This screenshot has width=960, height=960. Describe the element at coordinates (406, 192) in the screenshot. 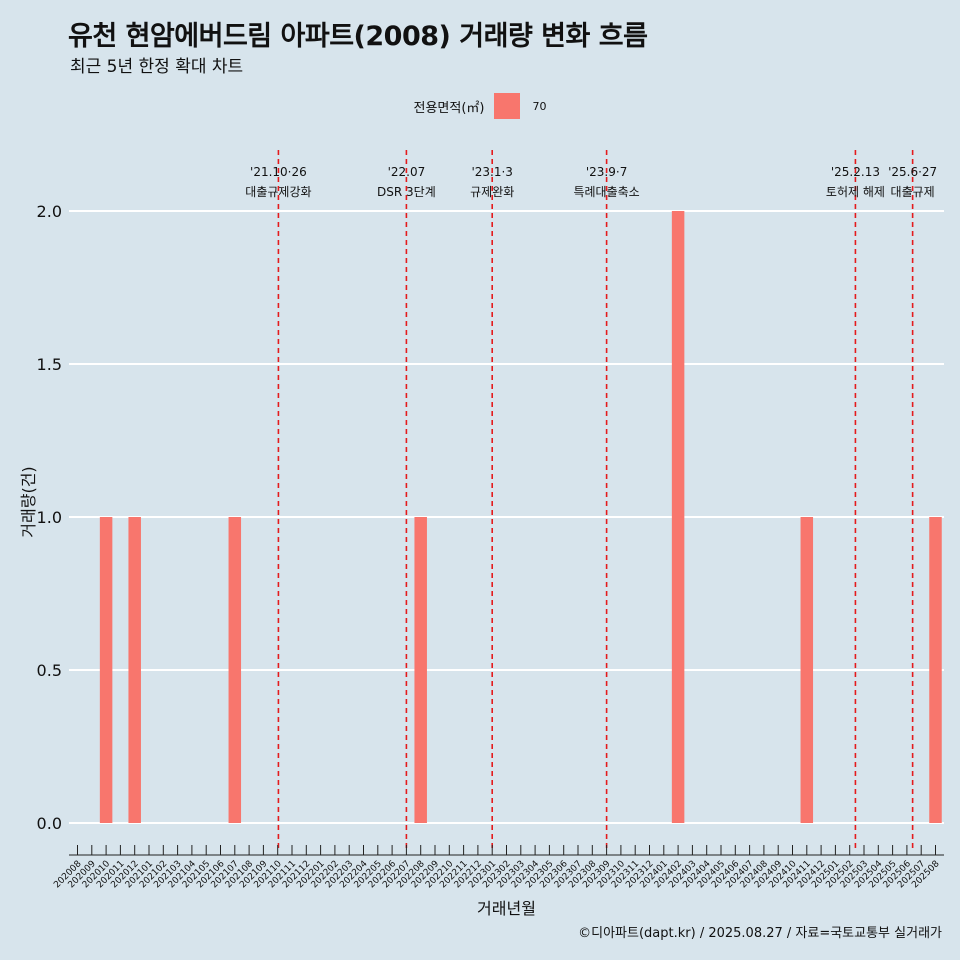

I see `event-label: DSR 3단계` at that location.